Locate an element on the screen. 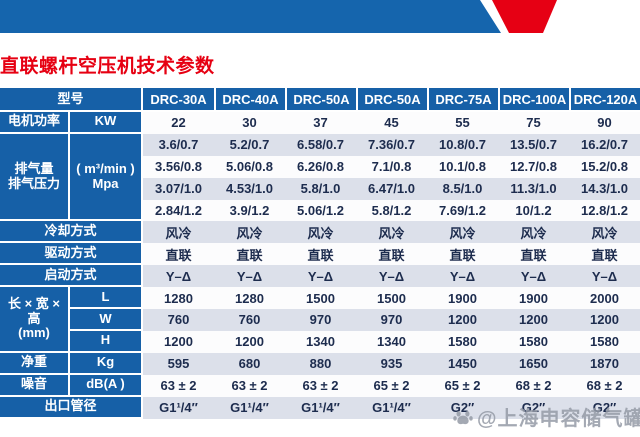  banner-red-stripe is located at coordinates (524, 16).